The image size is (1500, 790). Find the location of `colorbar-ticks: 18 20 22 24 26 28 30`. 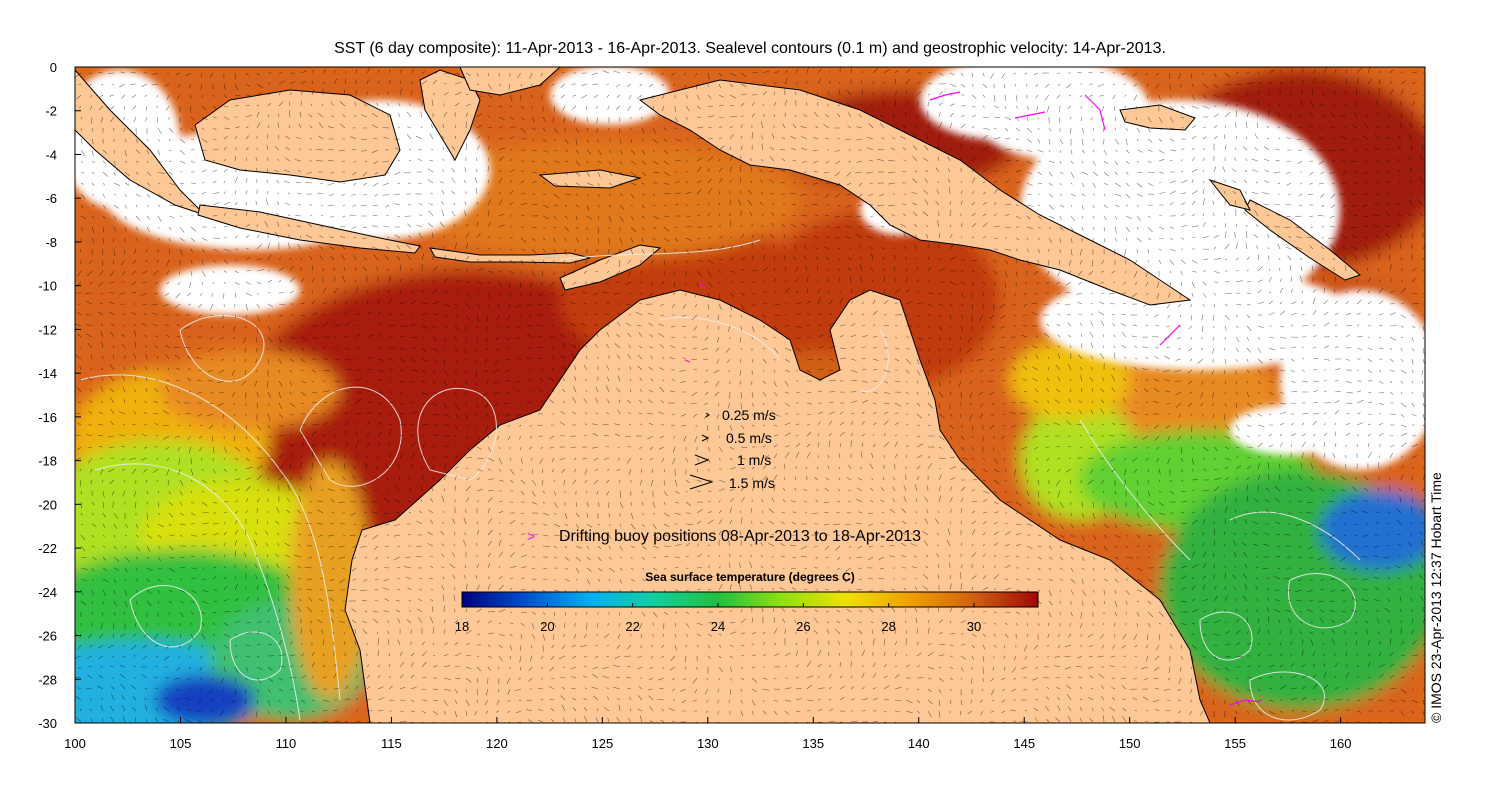

colorbar-ticks: 18 20 22 24 26 28 30 is located at coordinates (718, 618).